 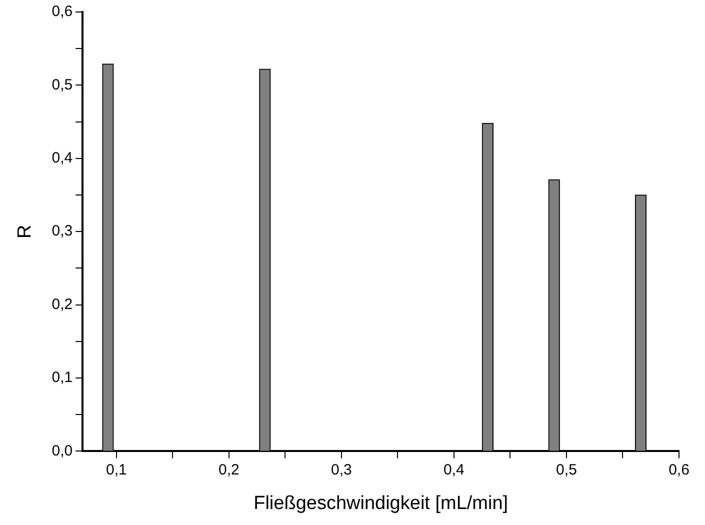 I want to click on x-axis-title: Fließgeschwindigkeit [mL/min], so click(x=381, y=503).